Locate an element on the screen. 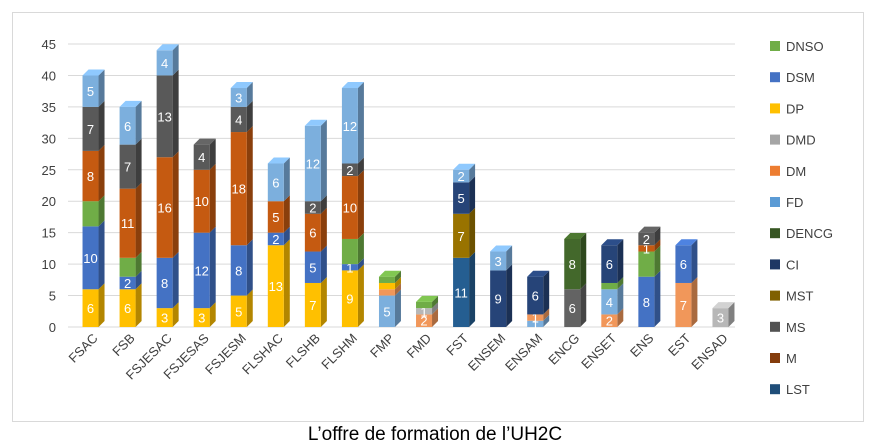 The width and height of the screenshot is (870, 447). data-label: 4 is located at coordinates (201, 157).